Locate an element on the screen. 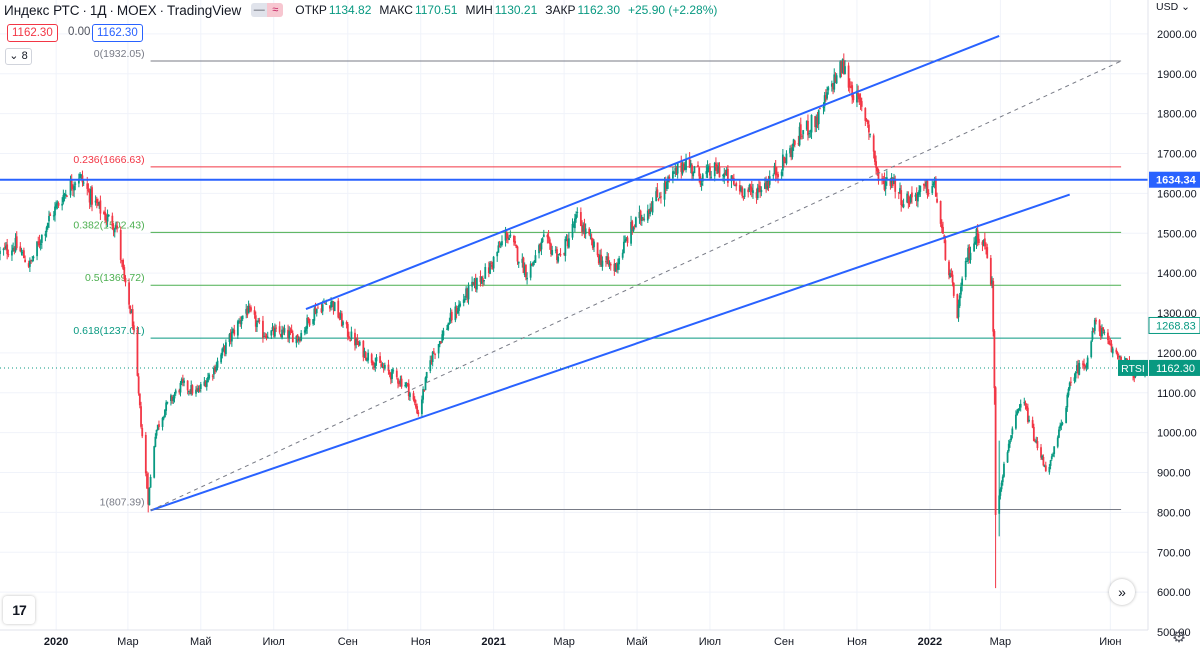 The height and width of the screenshot is (650, 1200). indicators-toggle: ⌄ 8 is located at coordinates (18, 56).